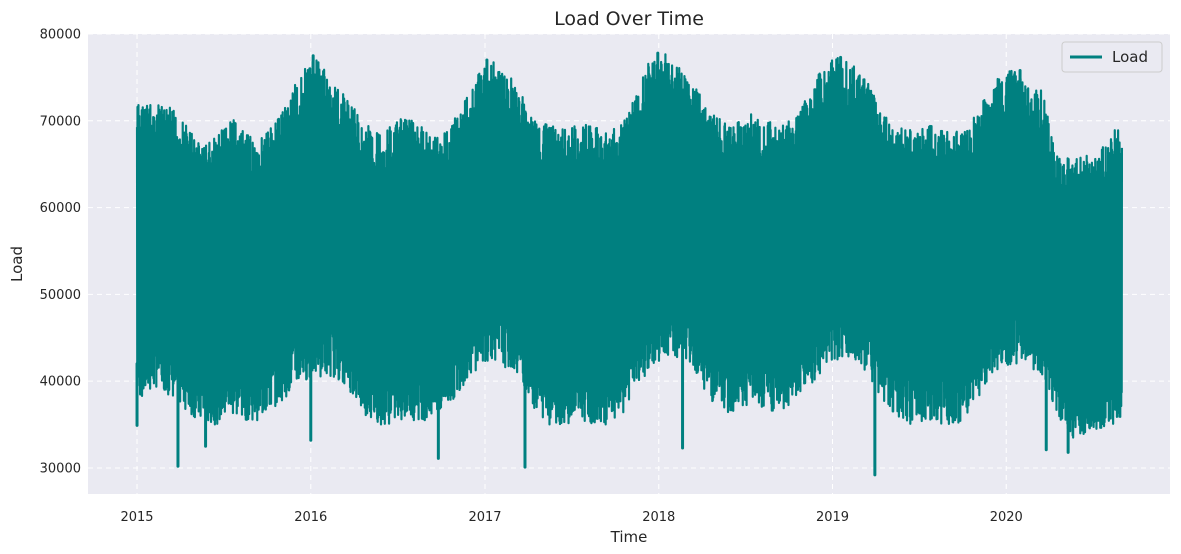  What do you see at coordinates (60, 468) in the screenshot?
I see `y-tick-label: 30000` at bounding box center [60, 468].